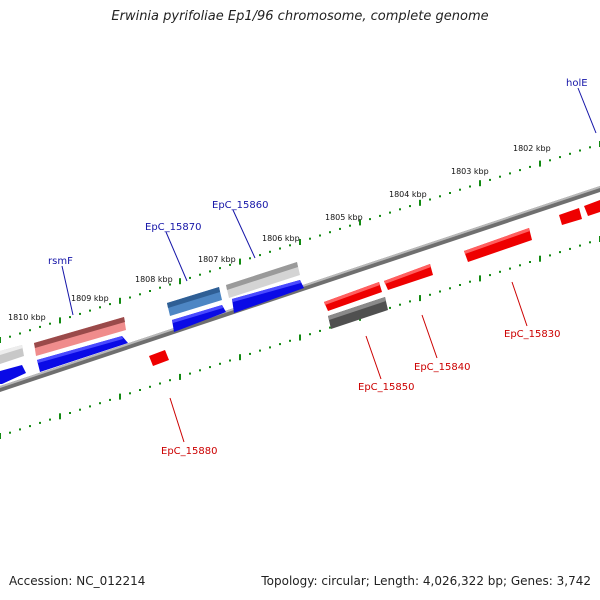  I want to click on gene-block-rsmF, so click(80, 336).